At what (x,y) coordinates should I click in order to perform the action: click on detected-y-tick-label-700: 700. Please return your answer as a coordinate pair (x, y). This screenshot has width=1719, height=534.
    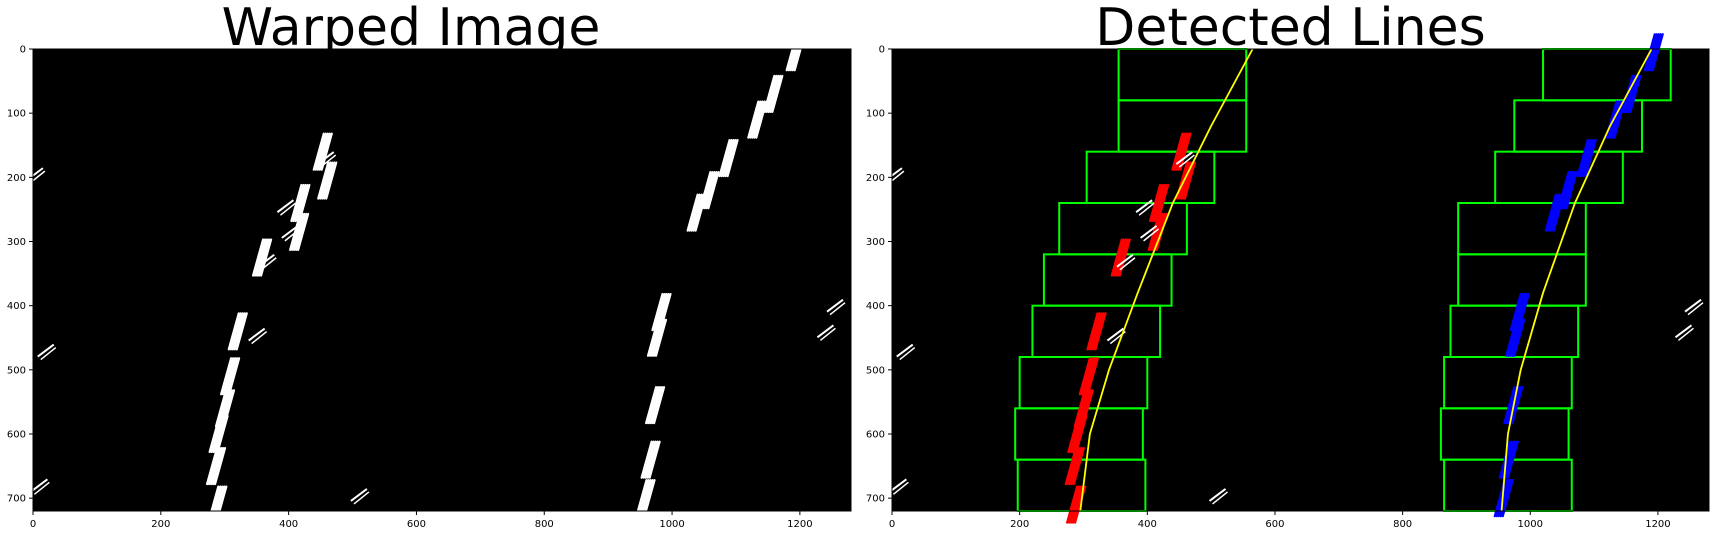
    Looking at the image, I should click on (875, 499).